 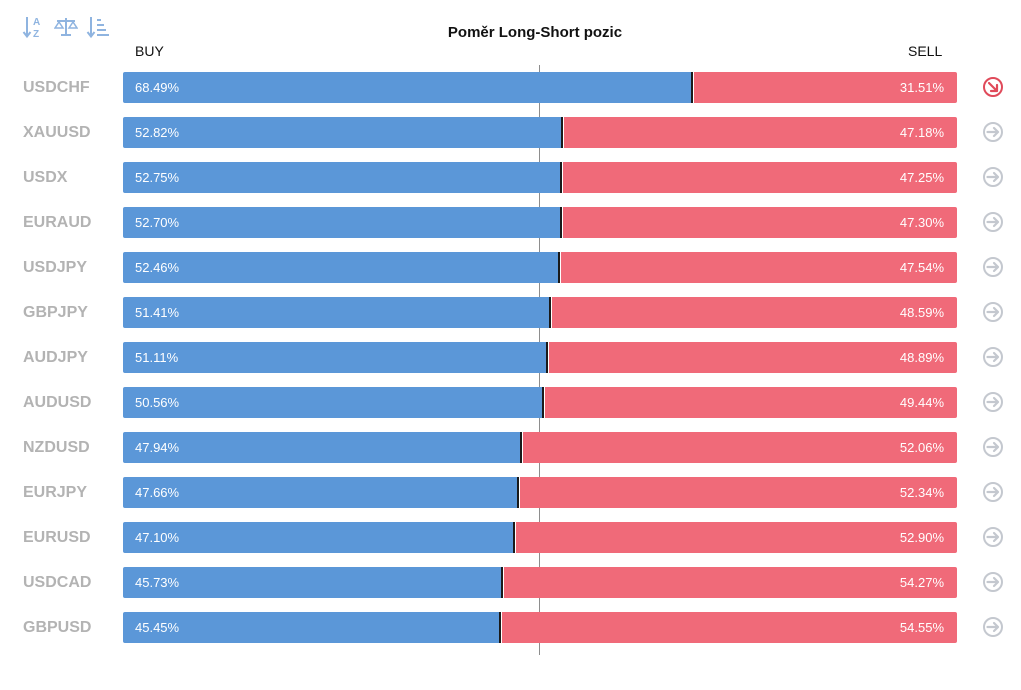 I want to click on chart-row: USDJPY 52.46% 47.54%, so click(x=510, y=274).